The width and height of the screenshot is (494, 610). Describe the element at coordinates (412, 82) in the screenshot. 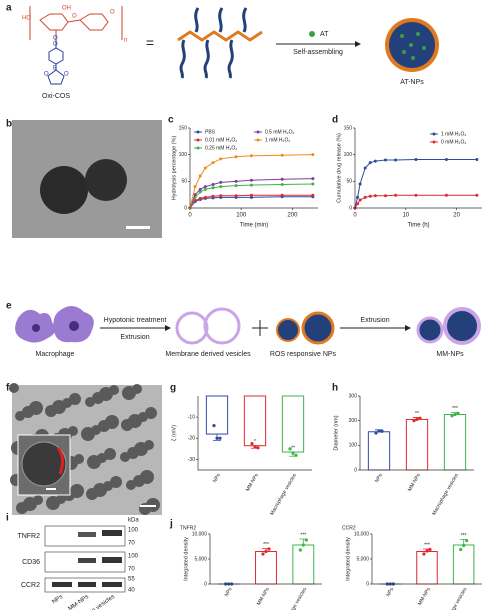

I see `product: AT-NPs` at that location.